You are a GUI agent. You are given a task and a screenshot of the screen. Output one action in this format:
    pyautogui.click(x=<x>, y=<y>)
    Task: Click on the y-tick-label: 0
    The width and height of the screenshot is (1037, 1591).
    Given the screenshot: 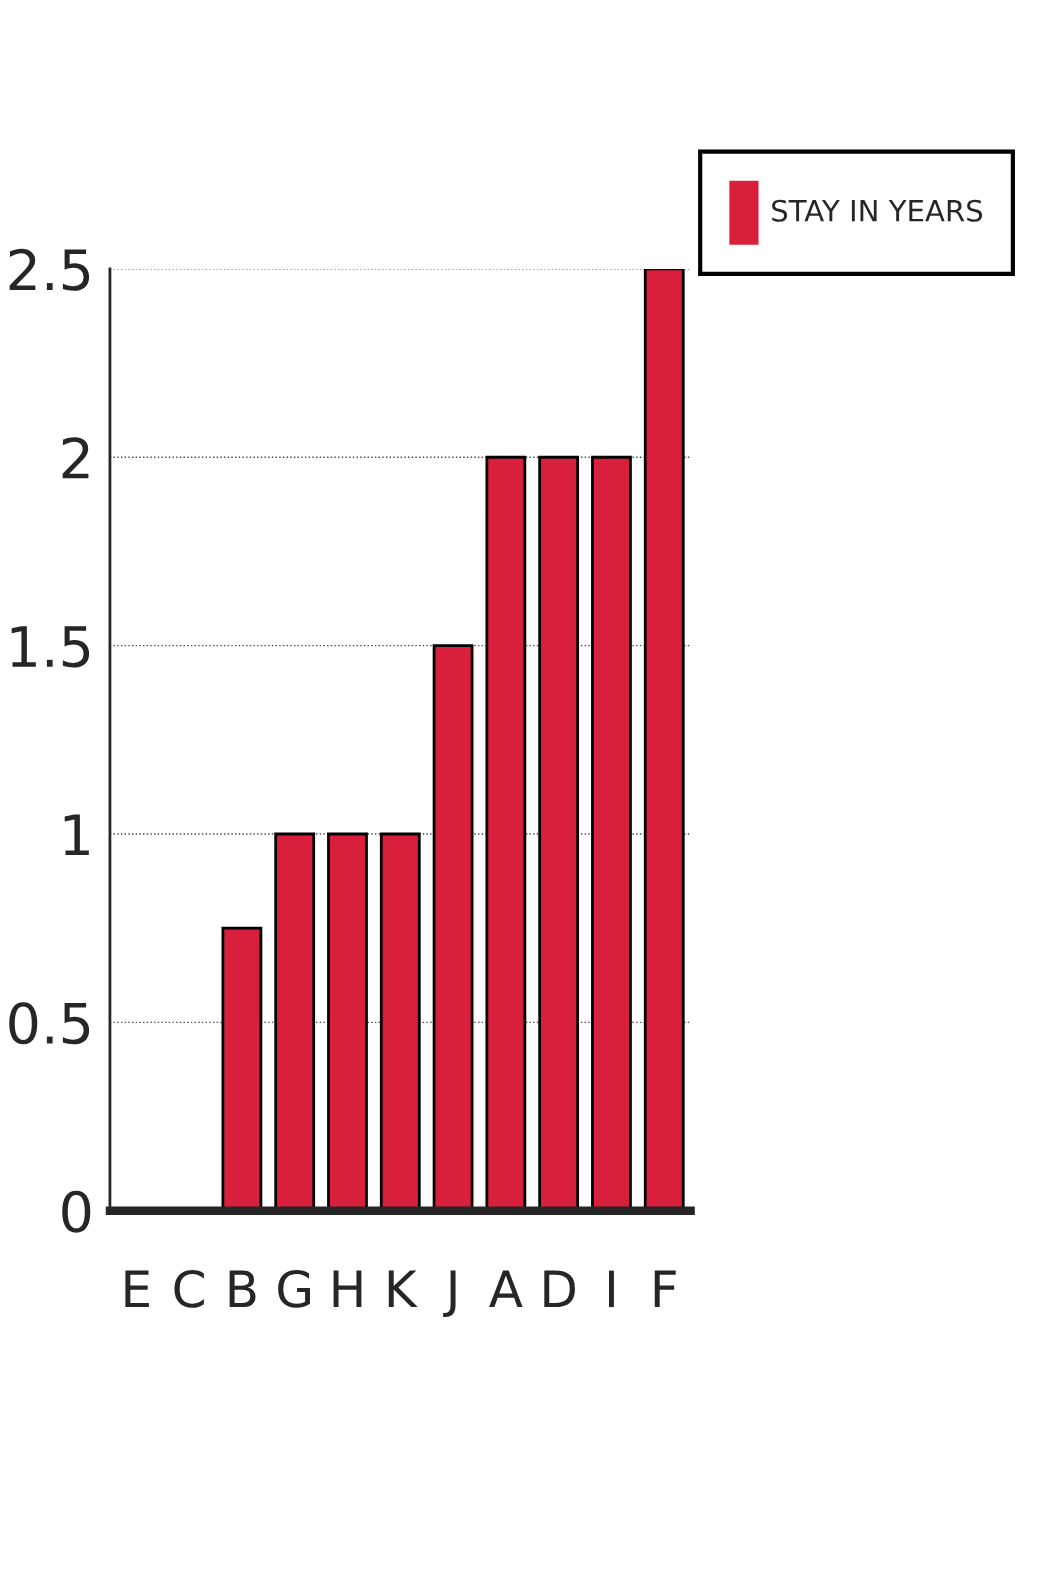 What is the action you would take?
    pyautogui.click(x=76, y=1211)
    